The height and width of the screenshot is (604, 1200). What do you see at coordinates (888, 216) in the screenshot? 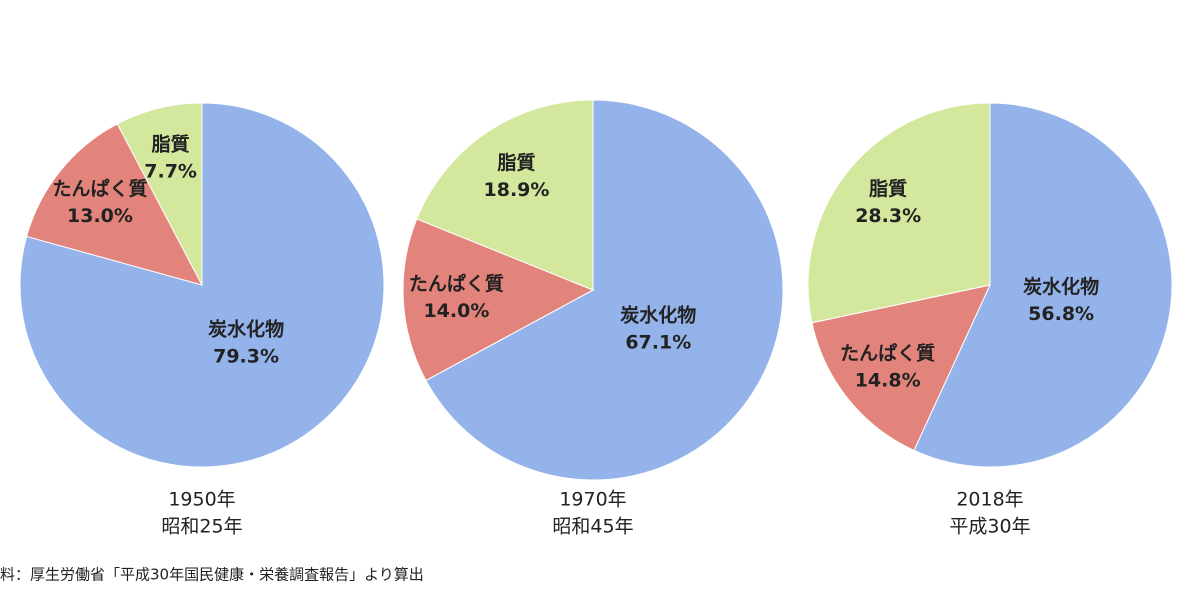
I see `value-label: 28.3%` at bounding box center [888, 216].